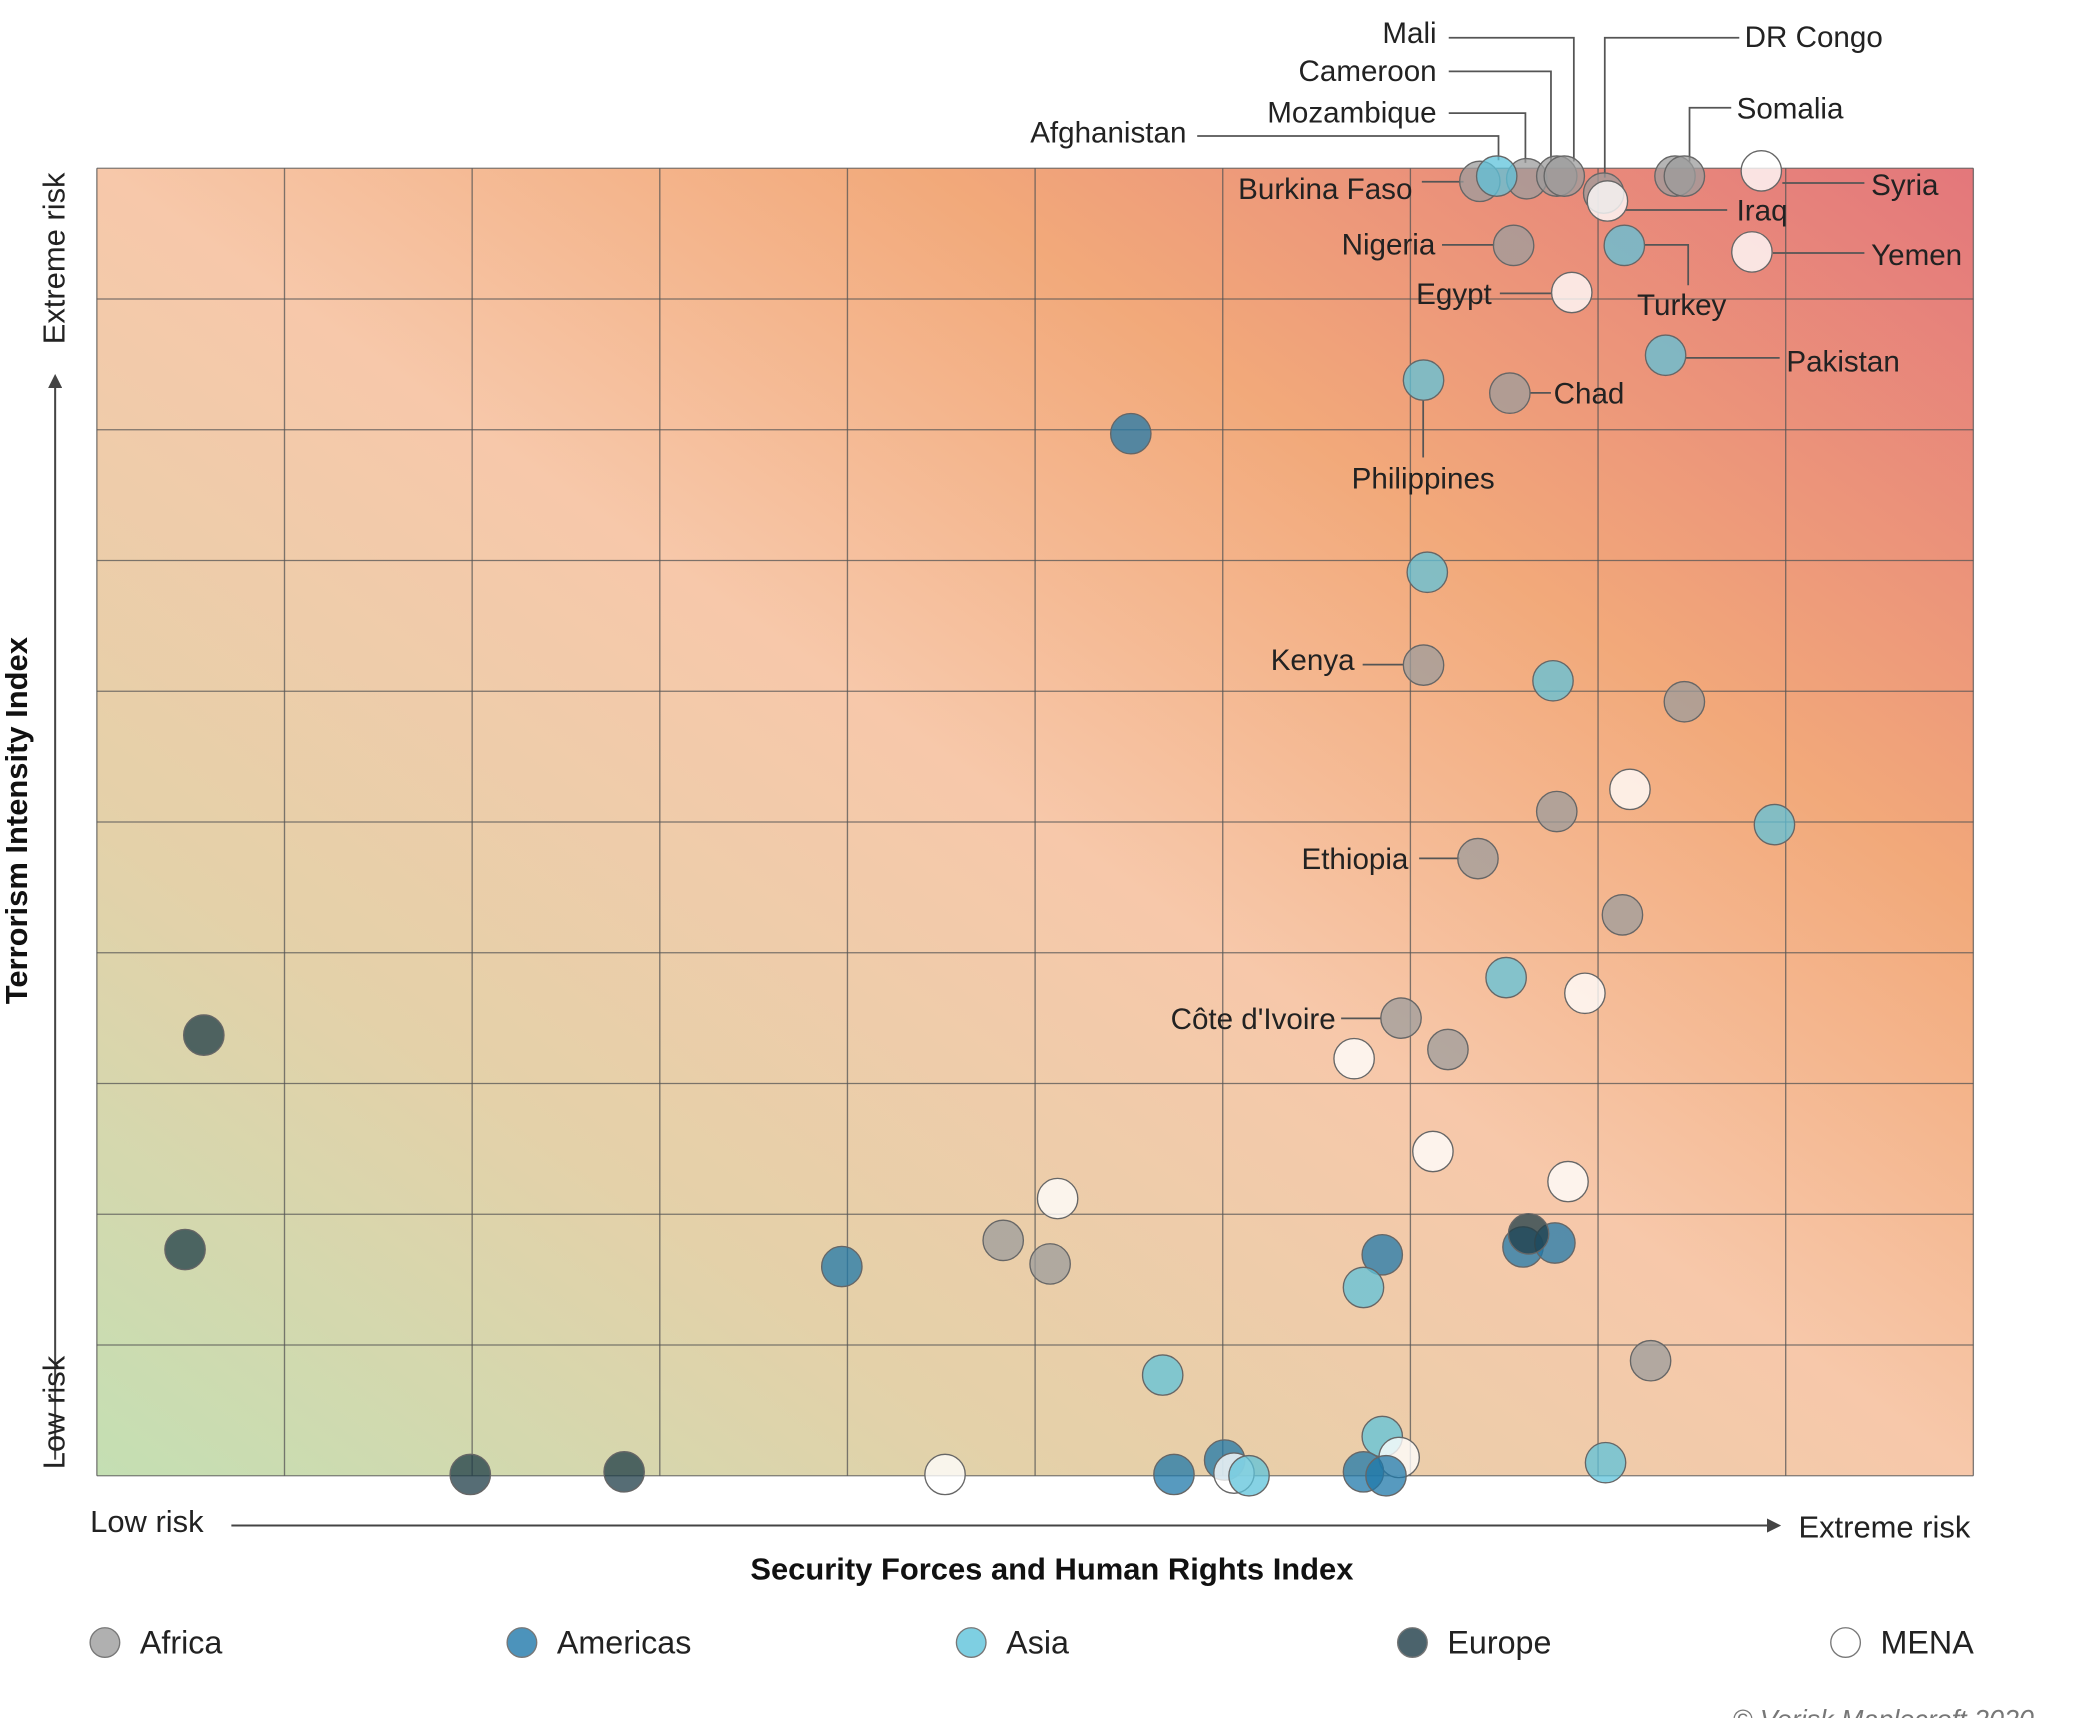 The image size is (2085, 1718). What do you see at coordinates (1108, 133) in the screenshot?
I see `point-label: Afghanistan` at bounding box center [1108, 133].